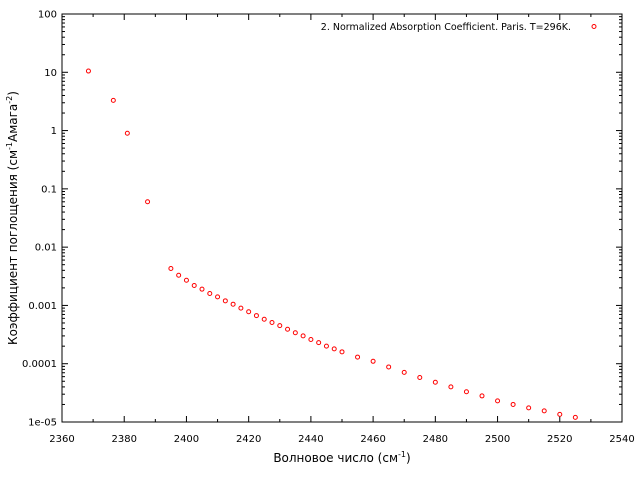 The height and width of the screenshot is (480, 640). What do you see at coordinates (12, 218) in the screenshot?
I see `y-axis-title: Коэффициент поглощения (см-1Амага-2)` at bounding box center [12, 218].